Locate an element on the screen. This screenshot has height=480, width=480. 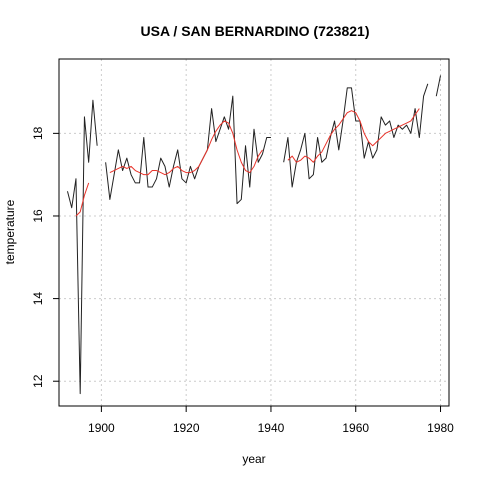
y-tick-label-18: 18 is located at coordinates (38, 133).